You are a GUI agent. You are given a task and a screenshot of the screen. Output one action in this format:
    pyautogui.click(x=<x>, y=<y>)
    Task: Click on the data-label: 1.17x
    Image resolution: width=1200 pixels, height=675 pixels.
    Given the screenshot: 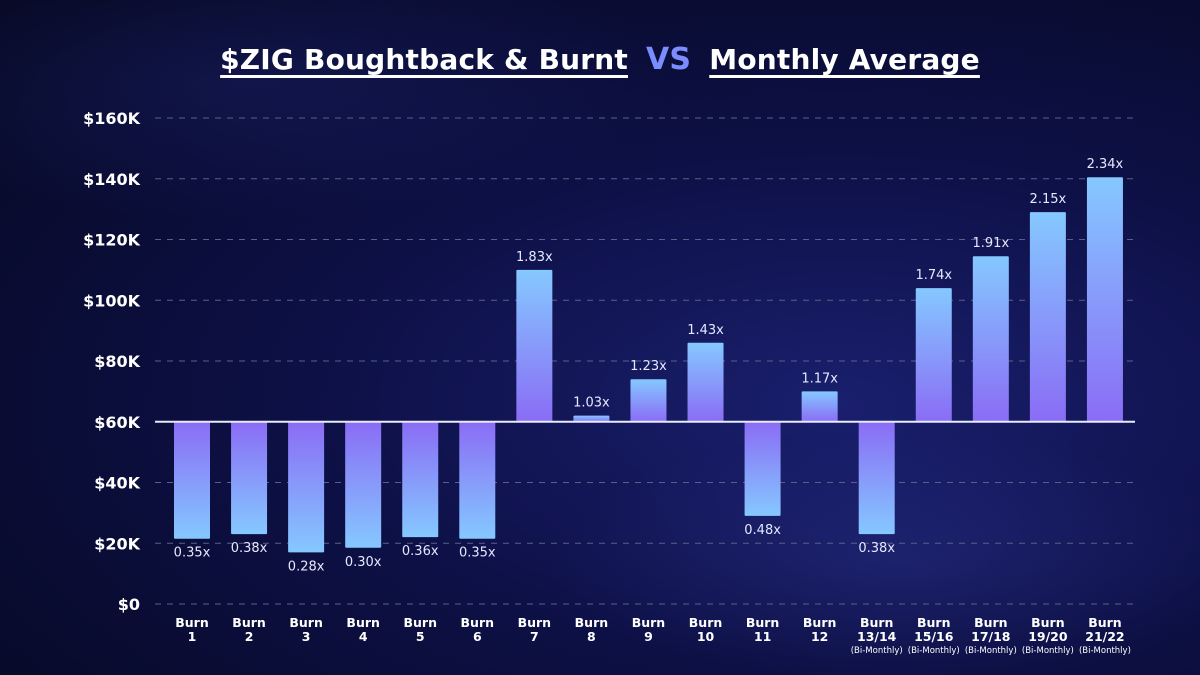 What is the action you would take?
    pyautogui.click(x=819, y=378)
    